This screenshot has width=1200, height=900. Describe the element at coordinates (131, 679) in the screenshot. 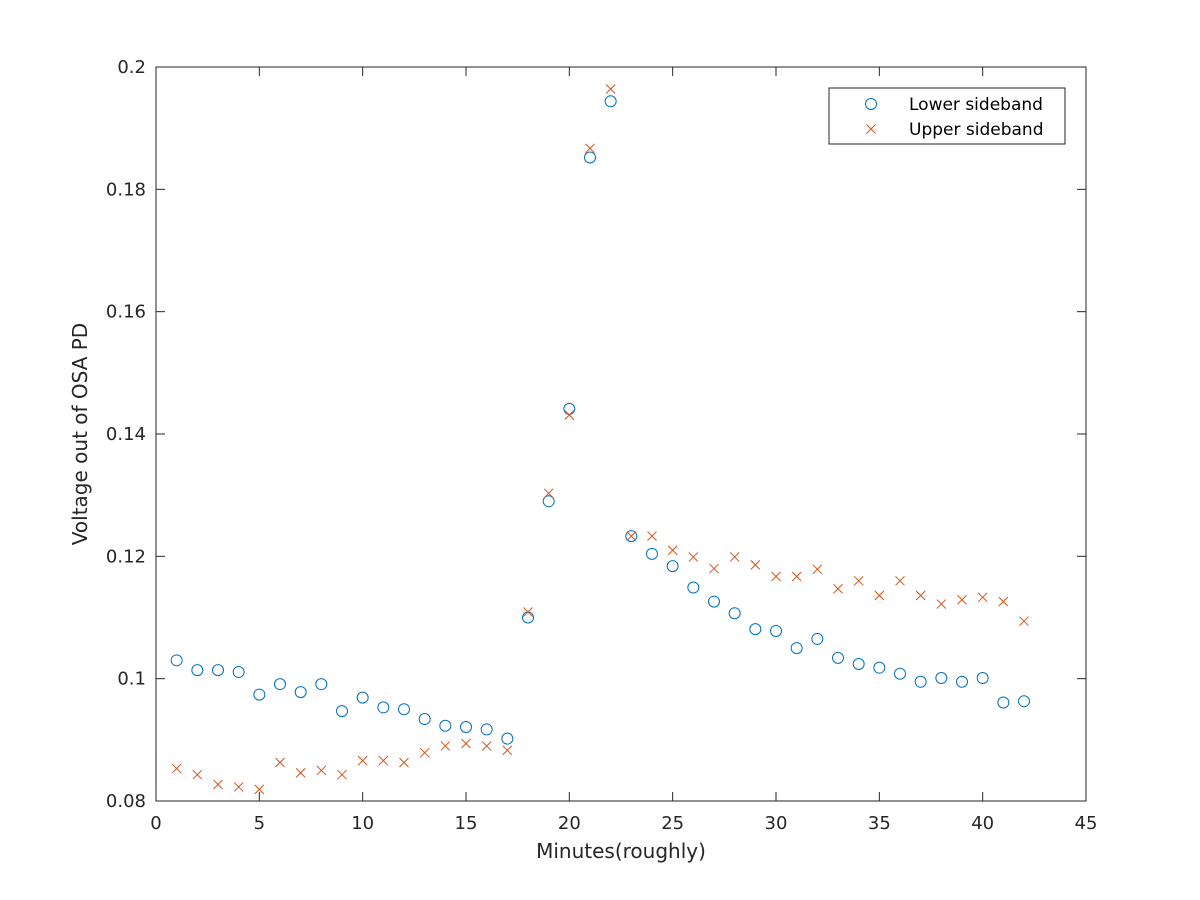

I see `y-tick-label: 0.1` at that location.